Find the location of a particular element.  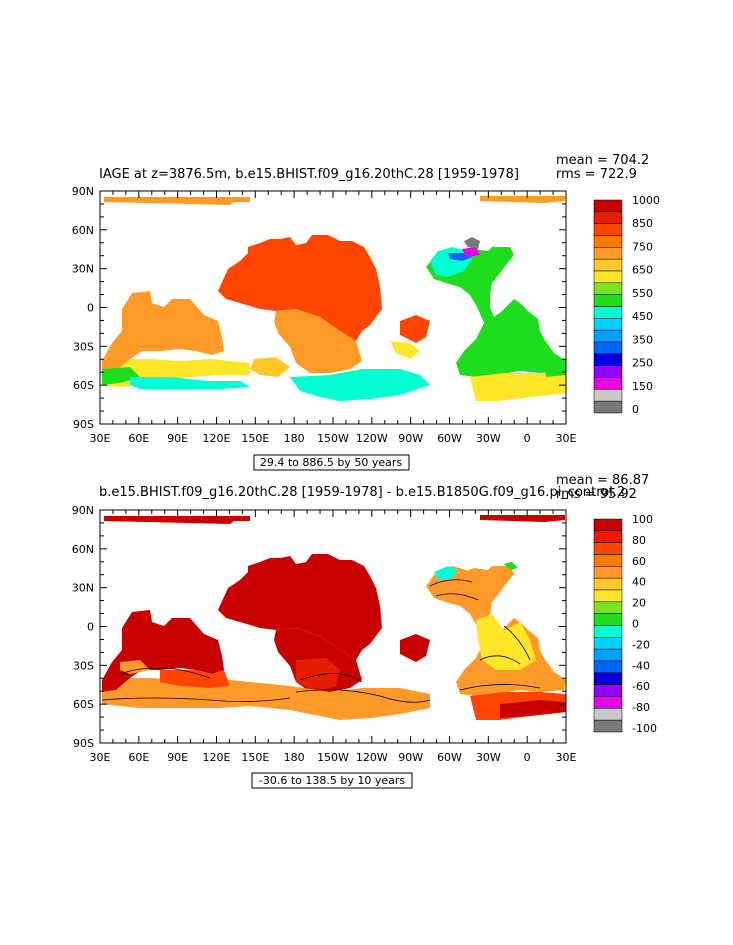

lon-label: 90E is located at coordinates (177, 438).